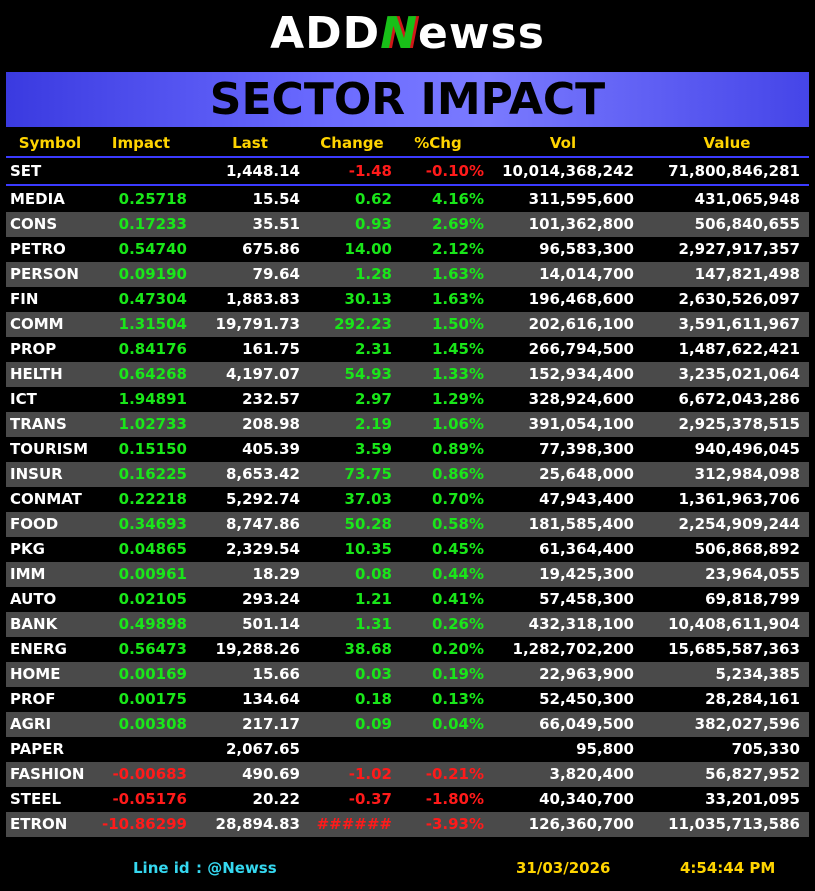 This screenshot has width=815, height=891. Describe the element at coordinates (271, 624) in the screenshot. I see `last-cell: 501.14` at that location.